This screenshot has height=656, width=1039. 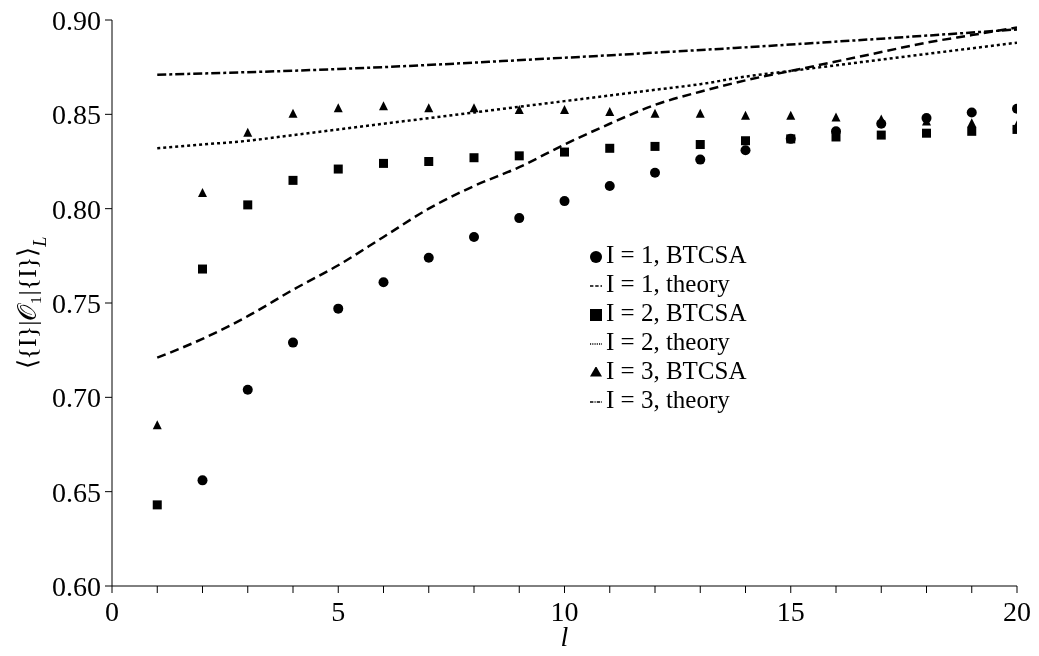 What do you see at coordinates (76, 398) in the screenshot?
I see `y-tick-label: 0.70` at bounding box center [76, 398].